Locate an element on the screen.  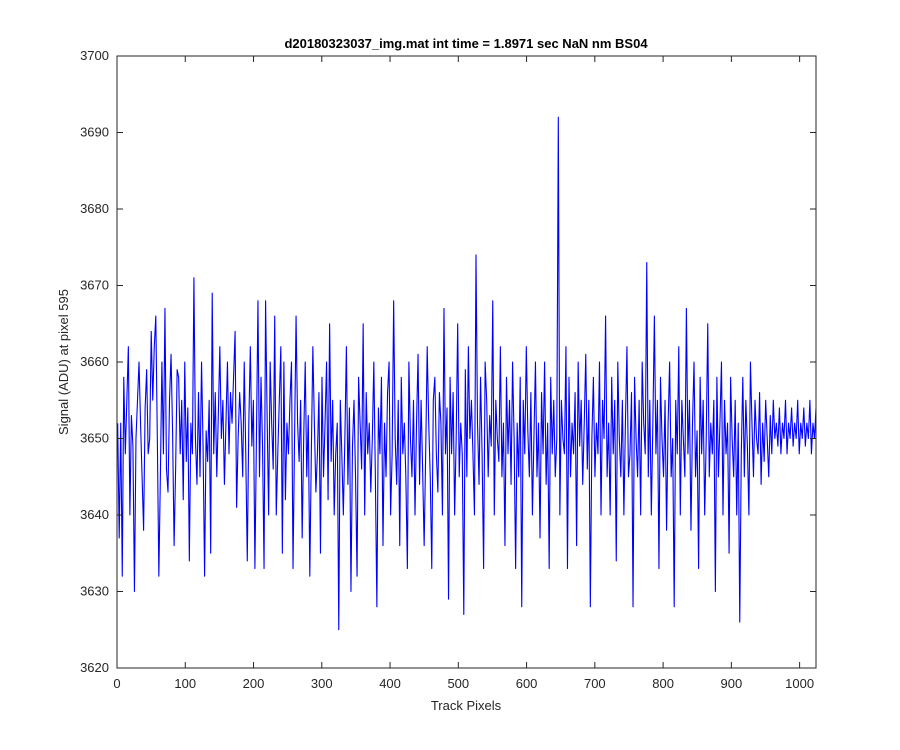
x-tick-label: 200 is located at coordinates (254, 683).